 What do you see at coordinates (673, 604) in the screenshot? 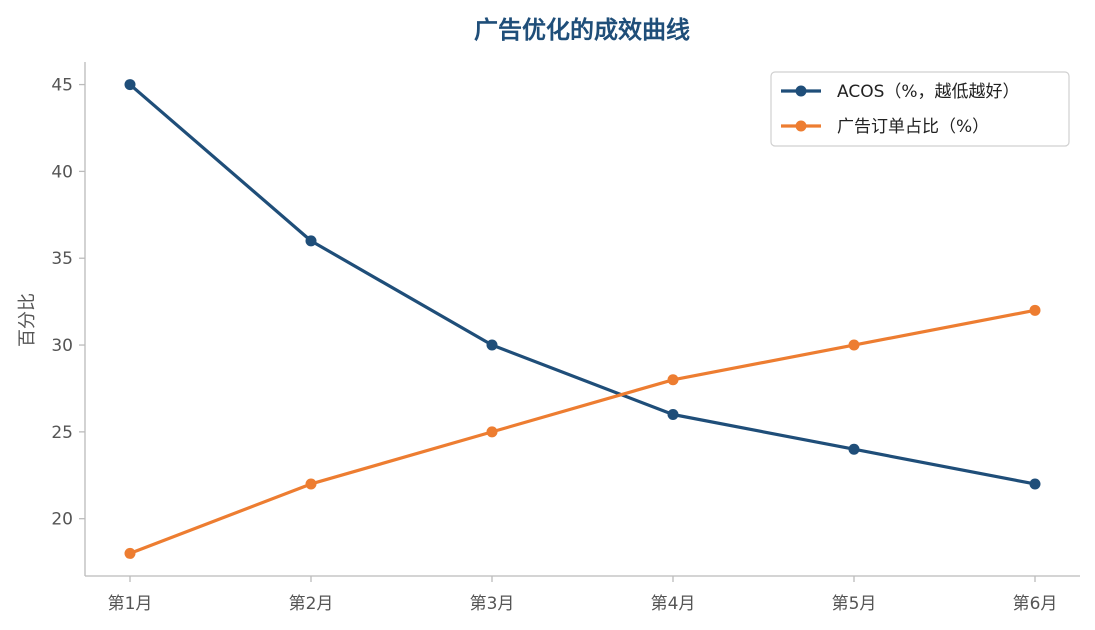
I see `x-tick-label: 第4月` at bounding box center [673, 604].